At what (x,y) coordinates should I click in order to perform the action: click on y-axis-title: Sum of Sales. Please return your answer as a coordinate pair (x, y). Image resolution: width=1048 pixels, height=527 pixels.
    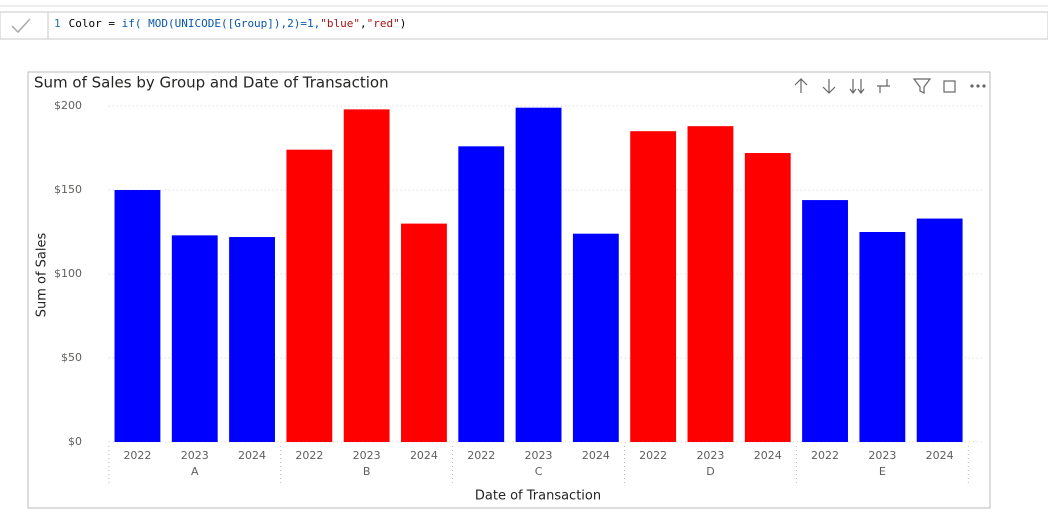
    Looking at the image, I should click on (42, 275).